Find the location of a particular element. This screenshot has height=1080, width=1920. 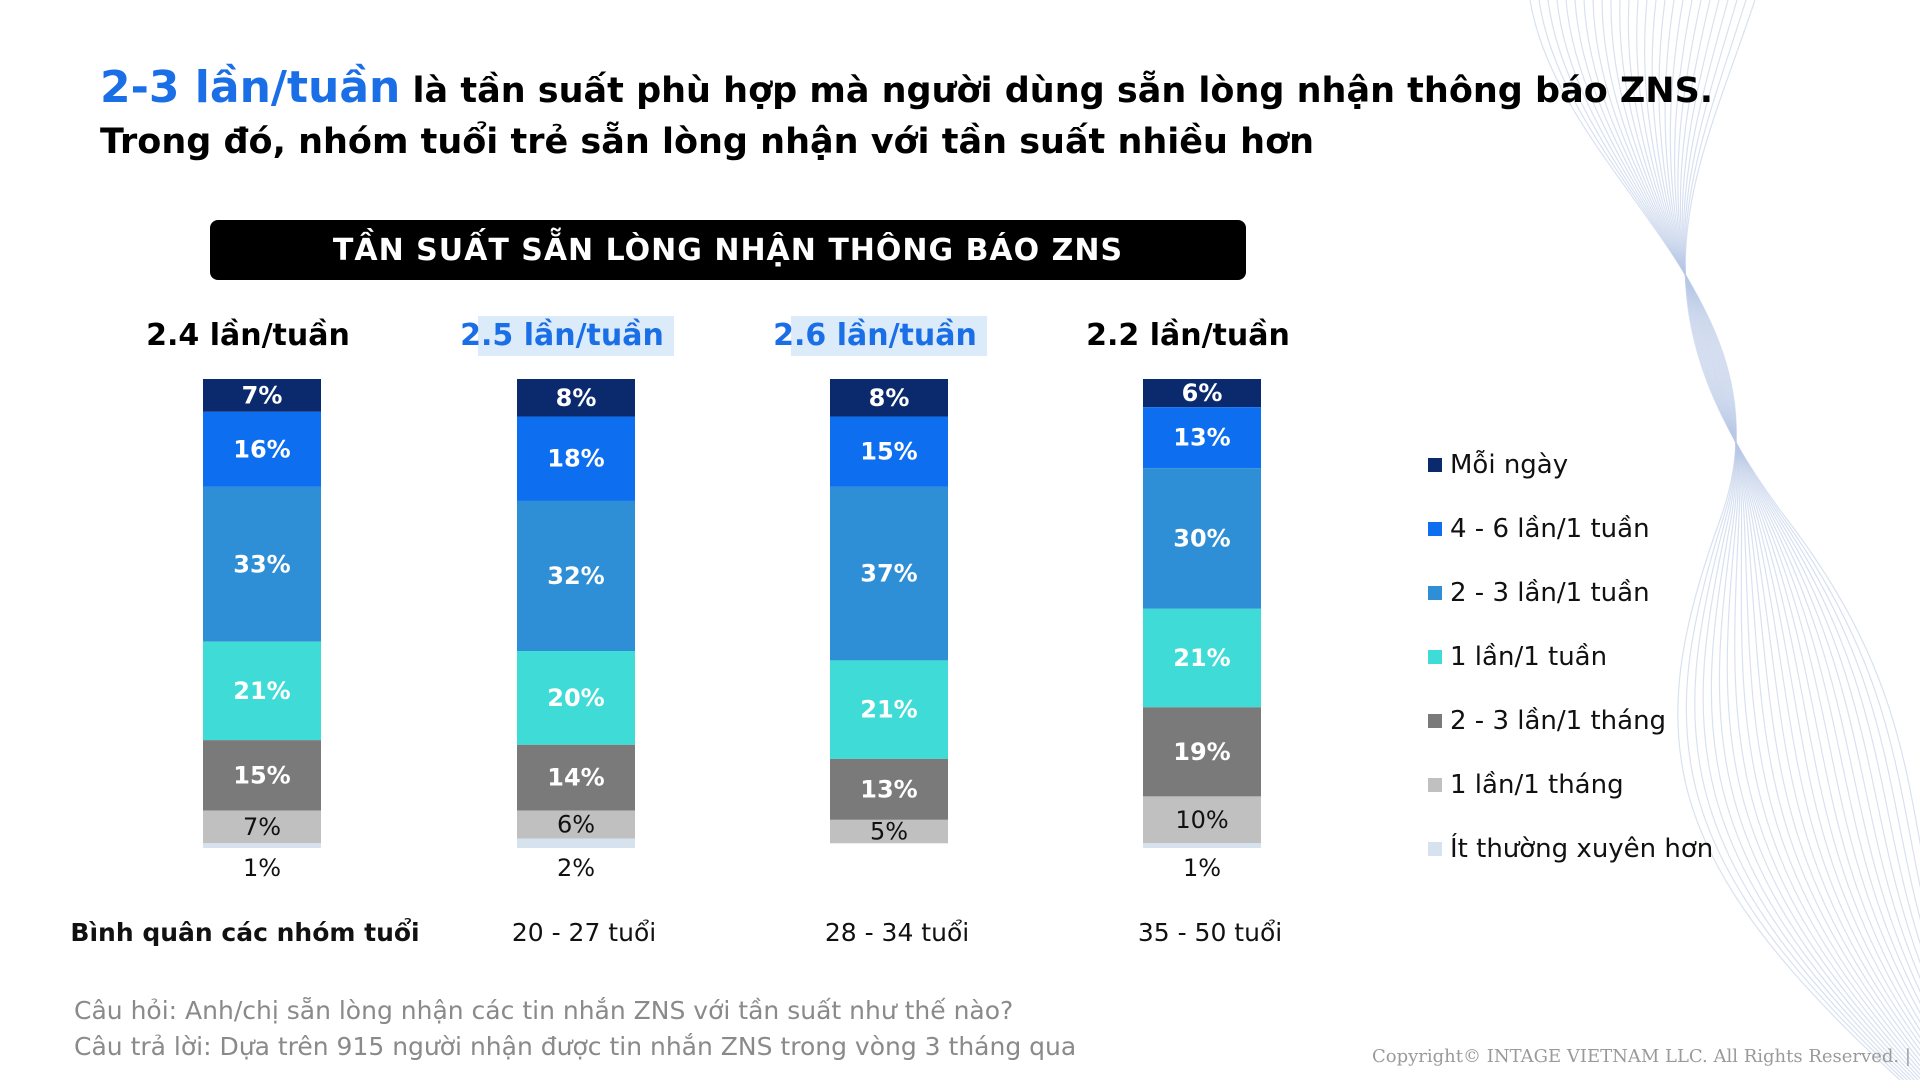

legend-label: Ít thường xuyên hơn is located at coordinates (1582, 849).